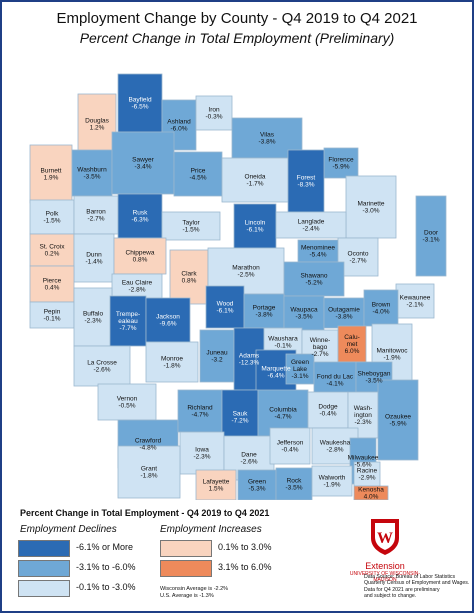 Image resolution: width=474 pixels, height=613 pixels. I want to click on county-label-pepin: Pepin -0.1%, so click(52, 315).